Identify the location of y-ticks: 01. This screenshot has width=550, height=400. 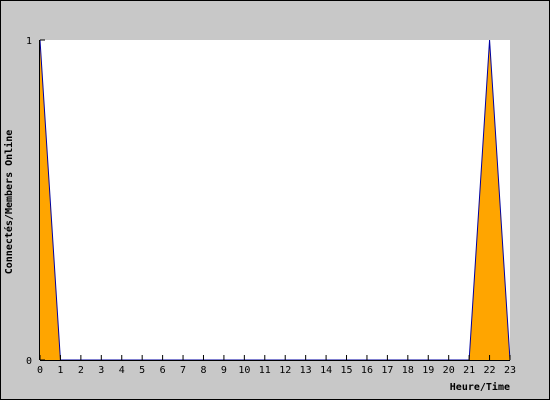
(35, 201).